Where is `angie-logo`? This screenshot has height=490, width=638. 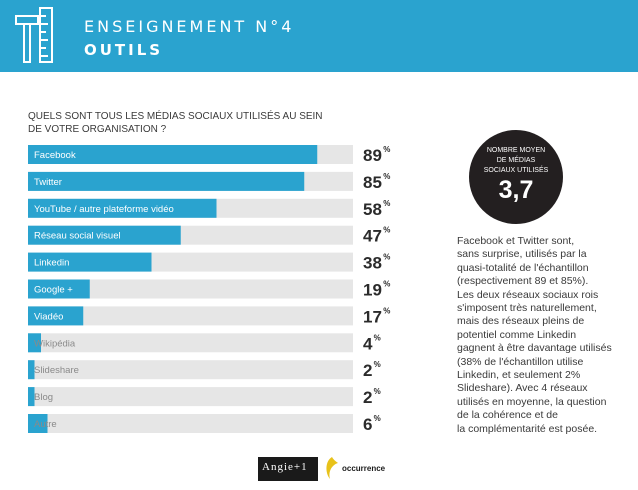
angie-logo is located at coordinates (288, 469).